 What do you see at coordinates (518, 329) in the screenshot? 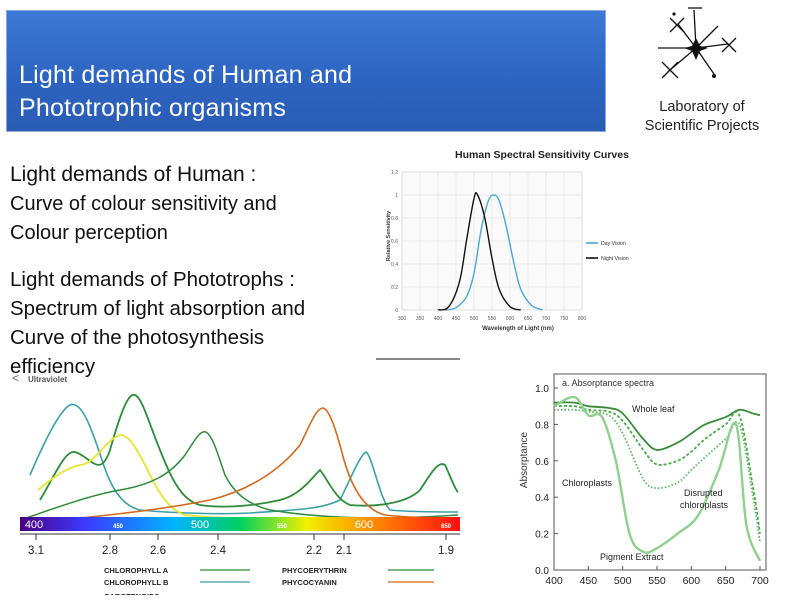
I see `chart1-xlabel: Wavelength of Light (nm)` at bounding box center [518, 329].